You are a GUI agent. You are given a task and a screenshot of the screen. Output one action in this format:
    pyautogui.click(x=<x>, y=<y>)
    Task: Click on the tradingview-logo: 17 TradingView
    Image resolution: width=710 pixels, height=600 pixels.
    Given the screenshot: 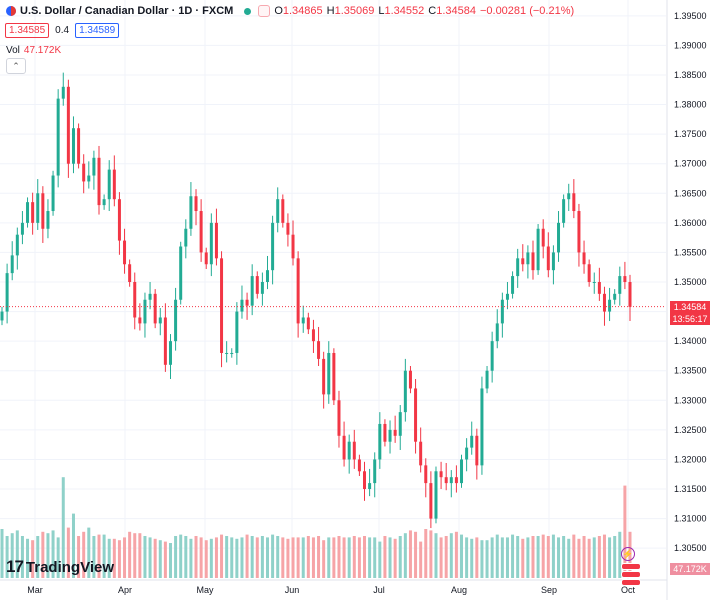 What is the action you would take?
    pyautogui.click(x=60, y=567)
    